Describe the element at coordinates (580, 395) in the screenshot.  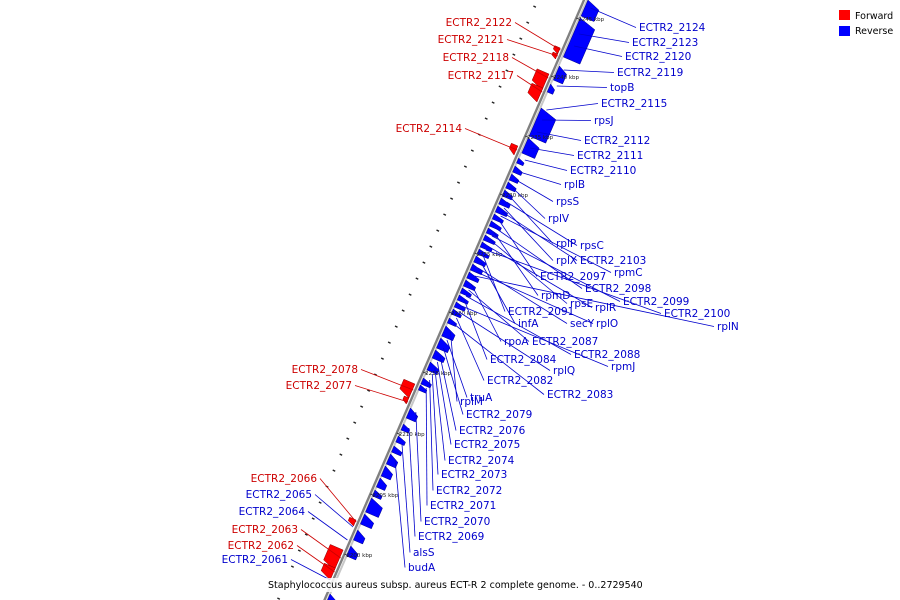
I see `gene-label: ECTR2_2083` at that location.